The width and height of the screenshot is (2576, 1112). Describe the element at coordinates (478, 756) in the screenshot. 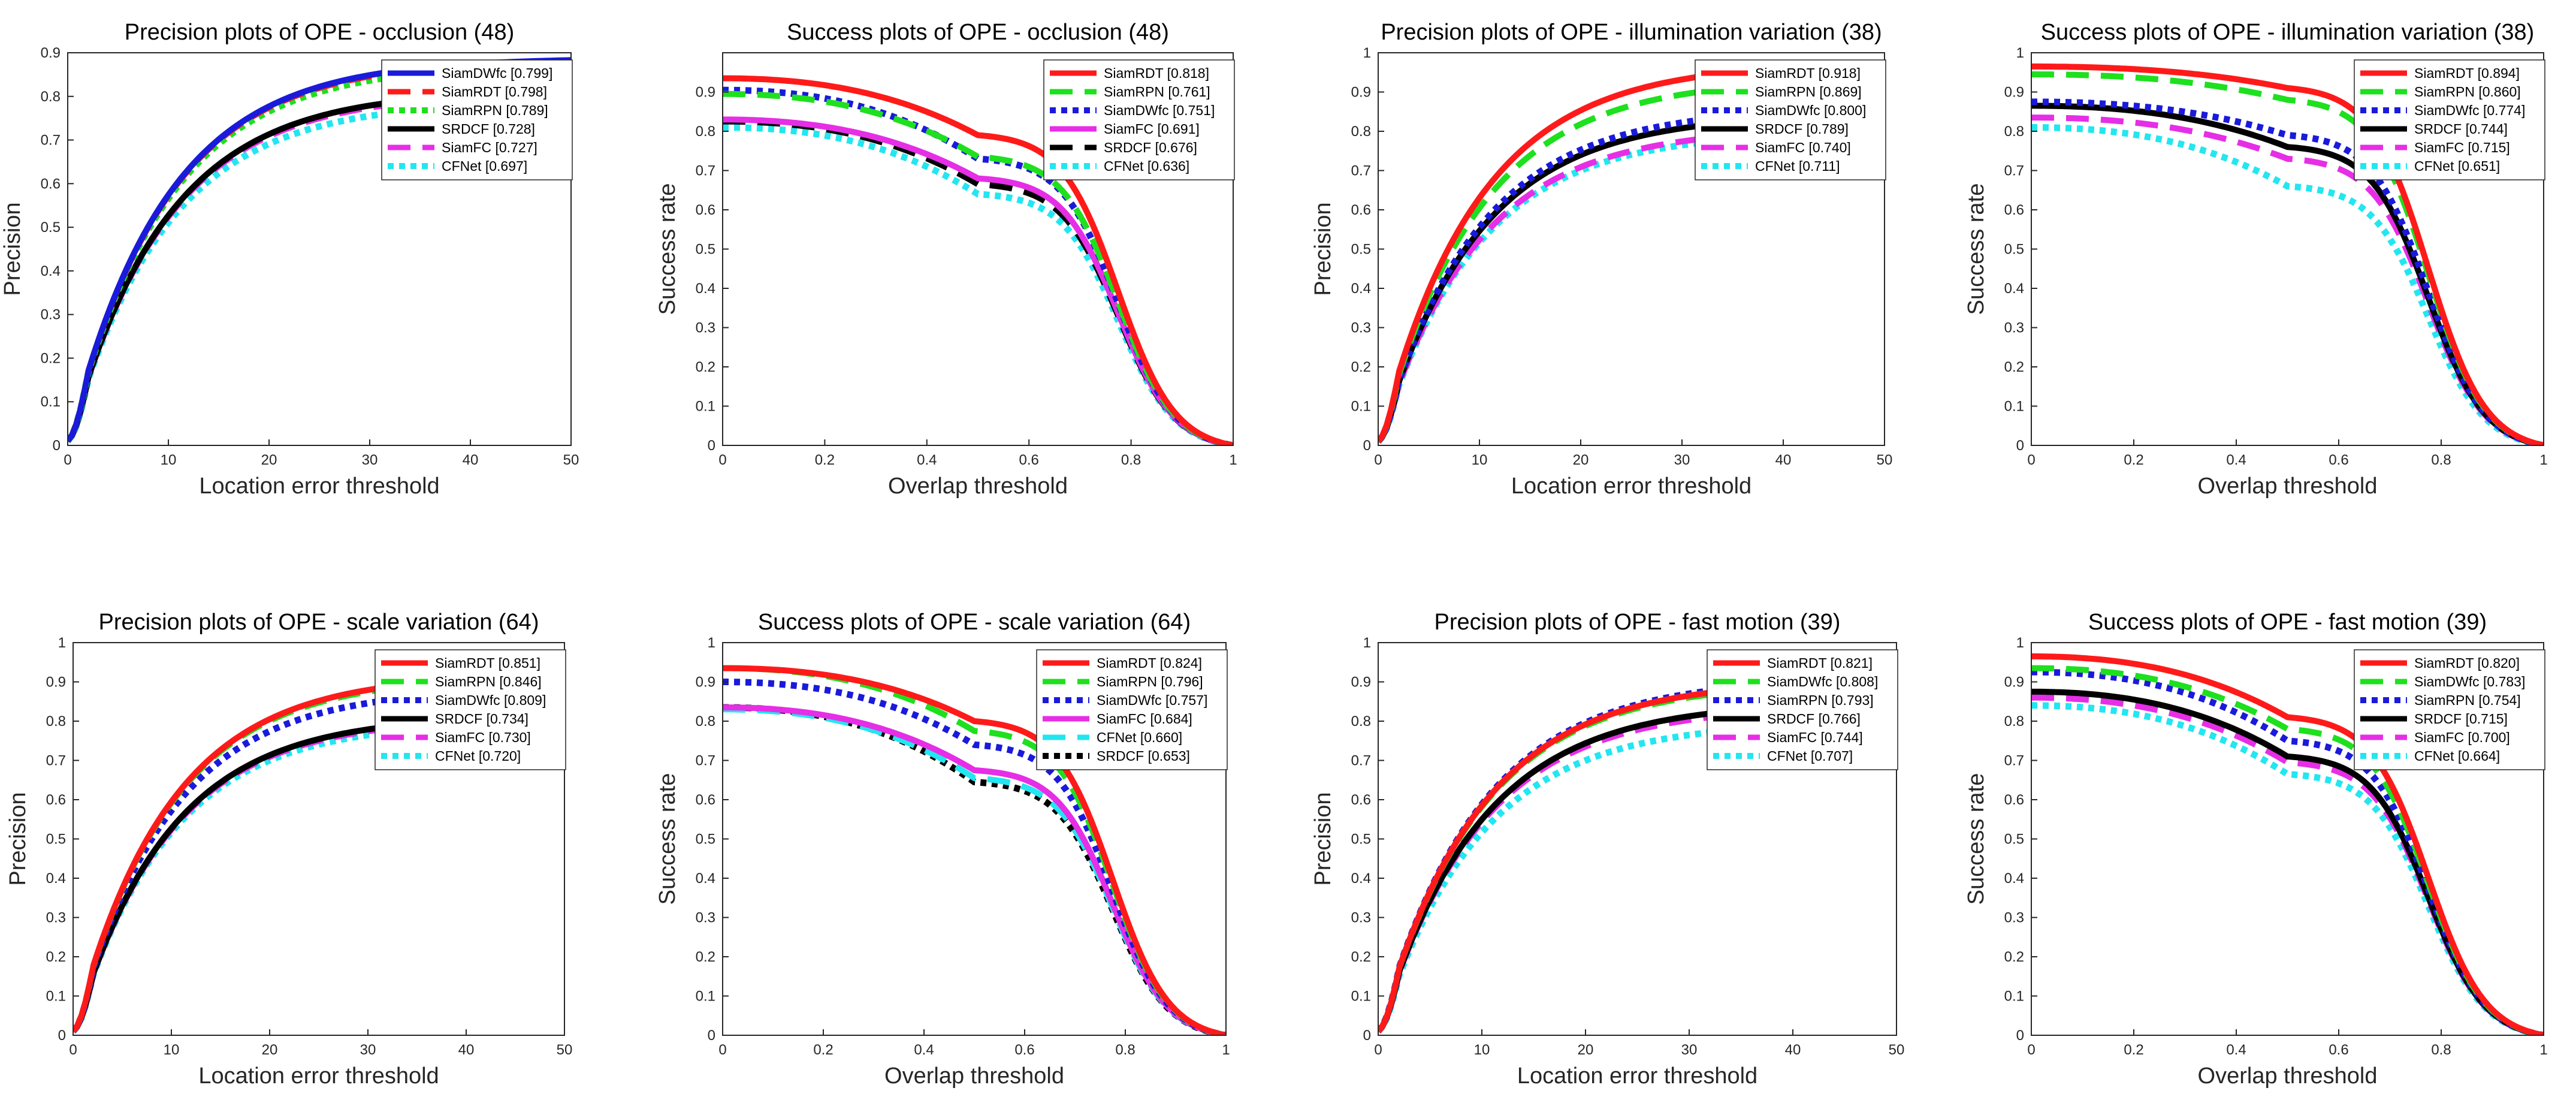

I see `legend-entry: CFNet [0.720]` at that location.